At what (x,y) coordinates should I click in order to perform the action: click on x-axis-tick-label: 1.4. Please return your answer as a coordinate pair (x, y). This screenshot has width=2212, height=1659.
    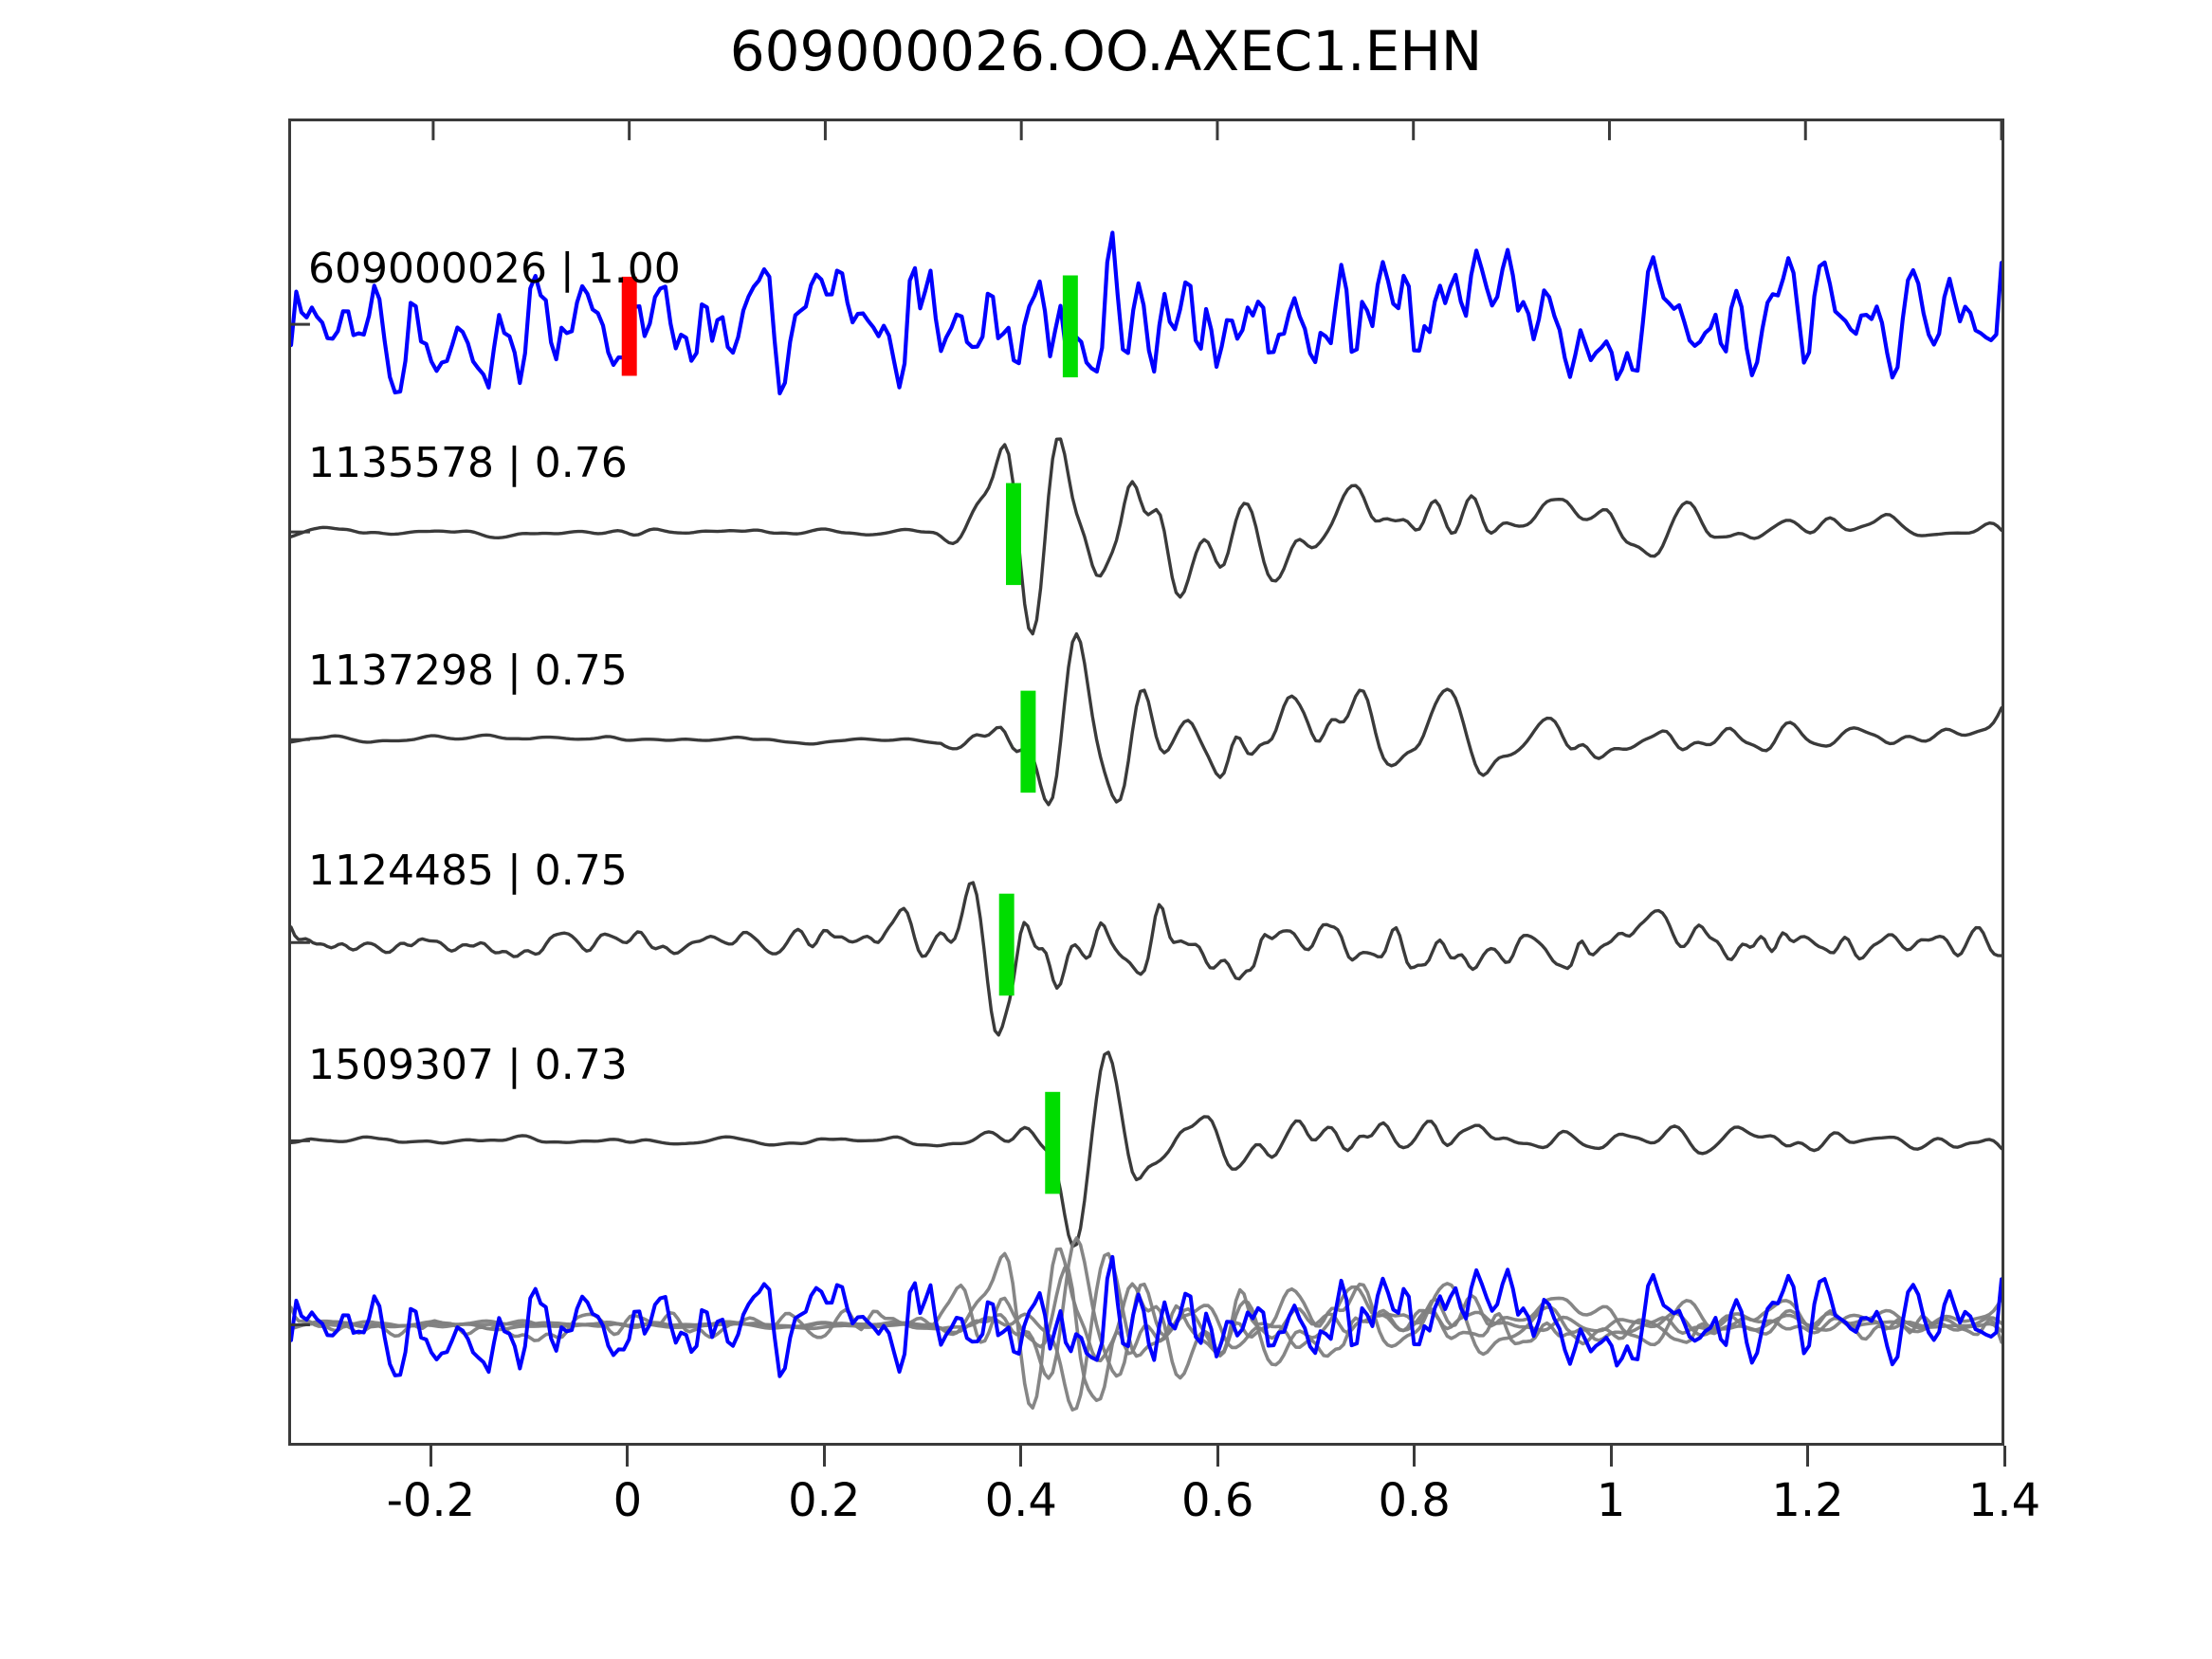
    Looking at the image, I should click on (2004, 1500).